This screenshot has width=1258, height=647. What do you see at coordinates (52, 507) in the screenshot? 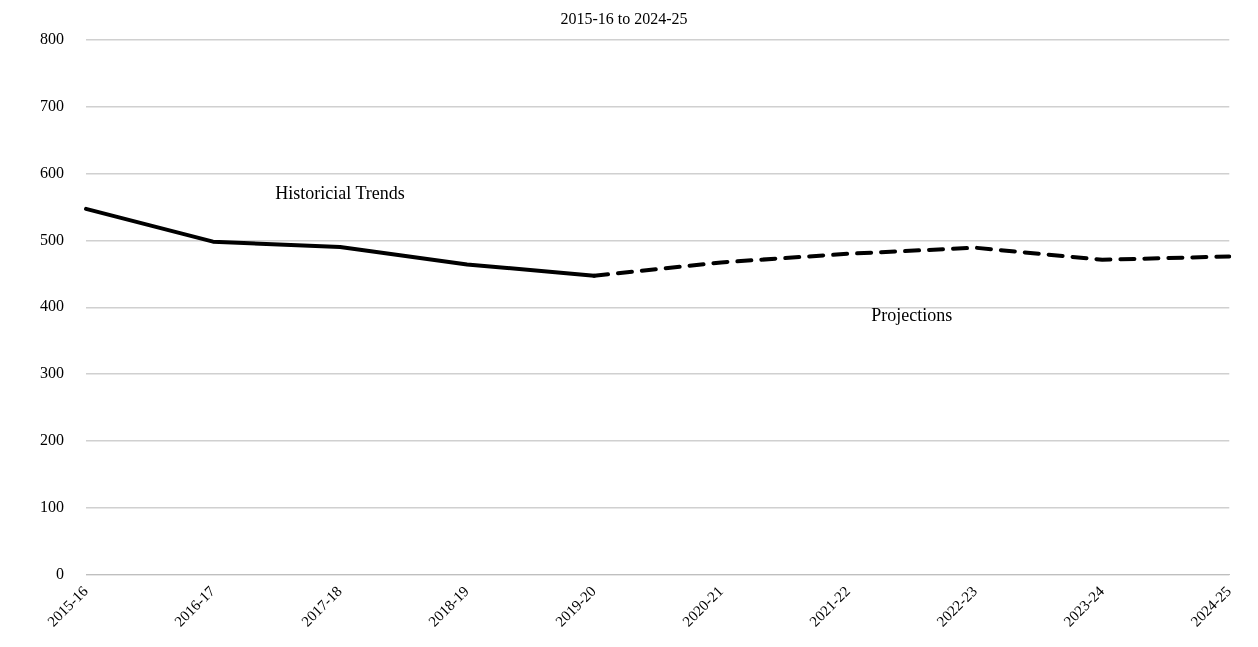
I see `y-tick-label: 100` at bounding box center [52, 507].